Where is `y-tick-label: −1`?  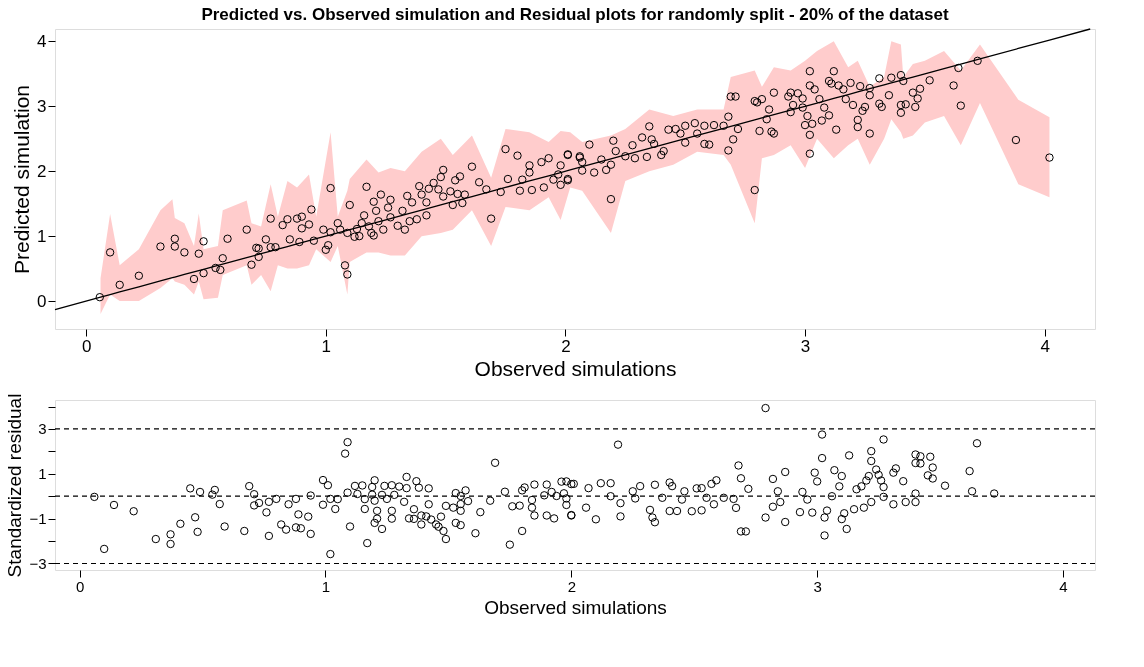 y-tick-label: −1 is located at coordinates (38, 519).